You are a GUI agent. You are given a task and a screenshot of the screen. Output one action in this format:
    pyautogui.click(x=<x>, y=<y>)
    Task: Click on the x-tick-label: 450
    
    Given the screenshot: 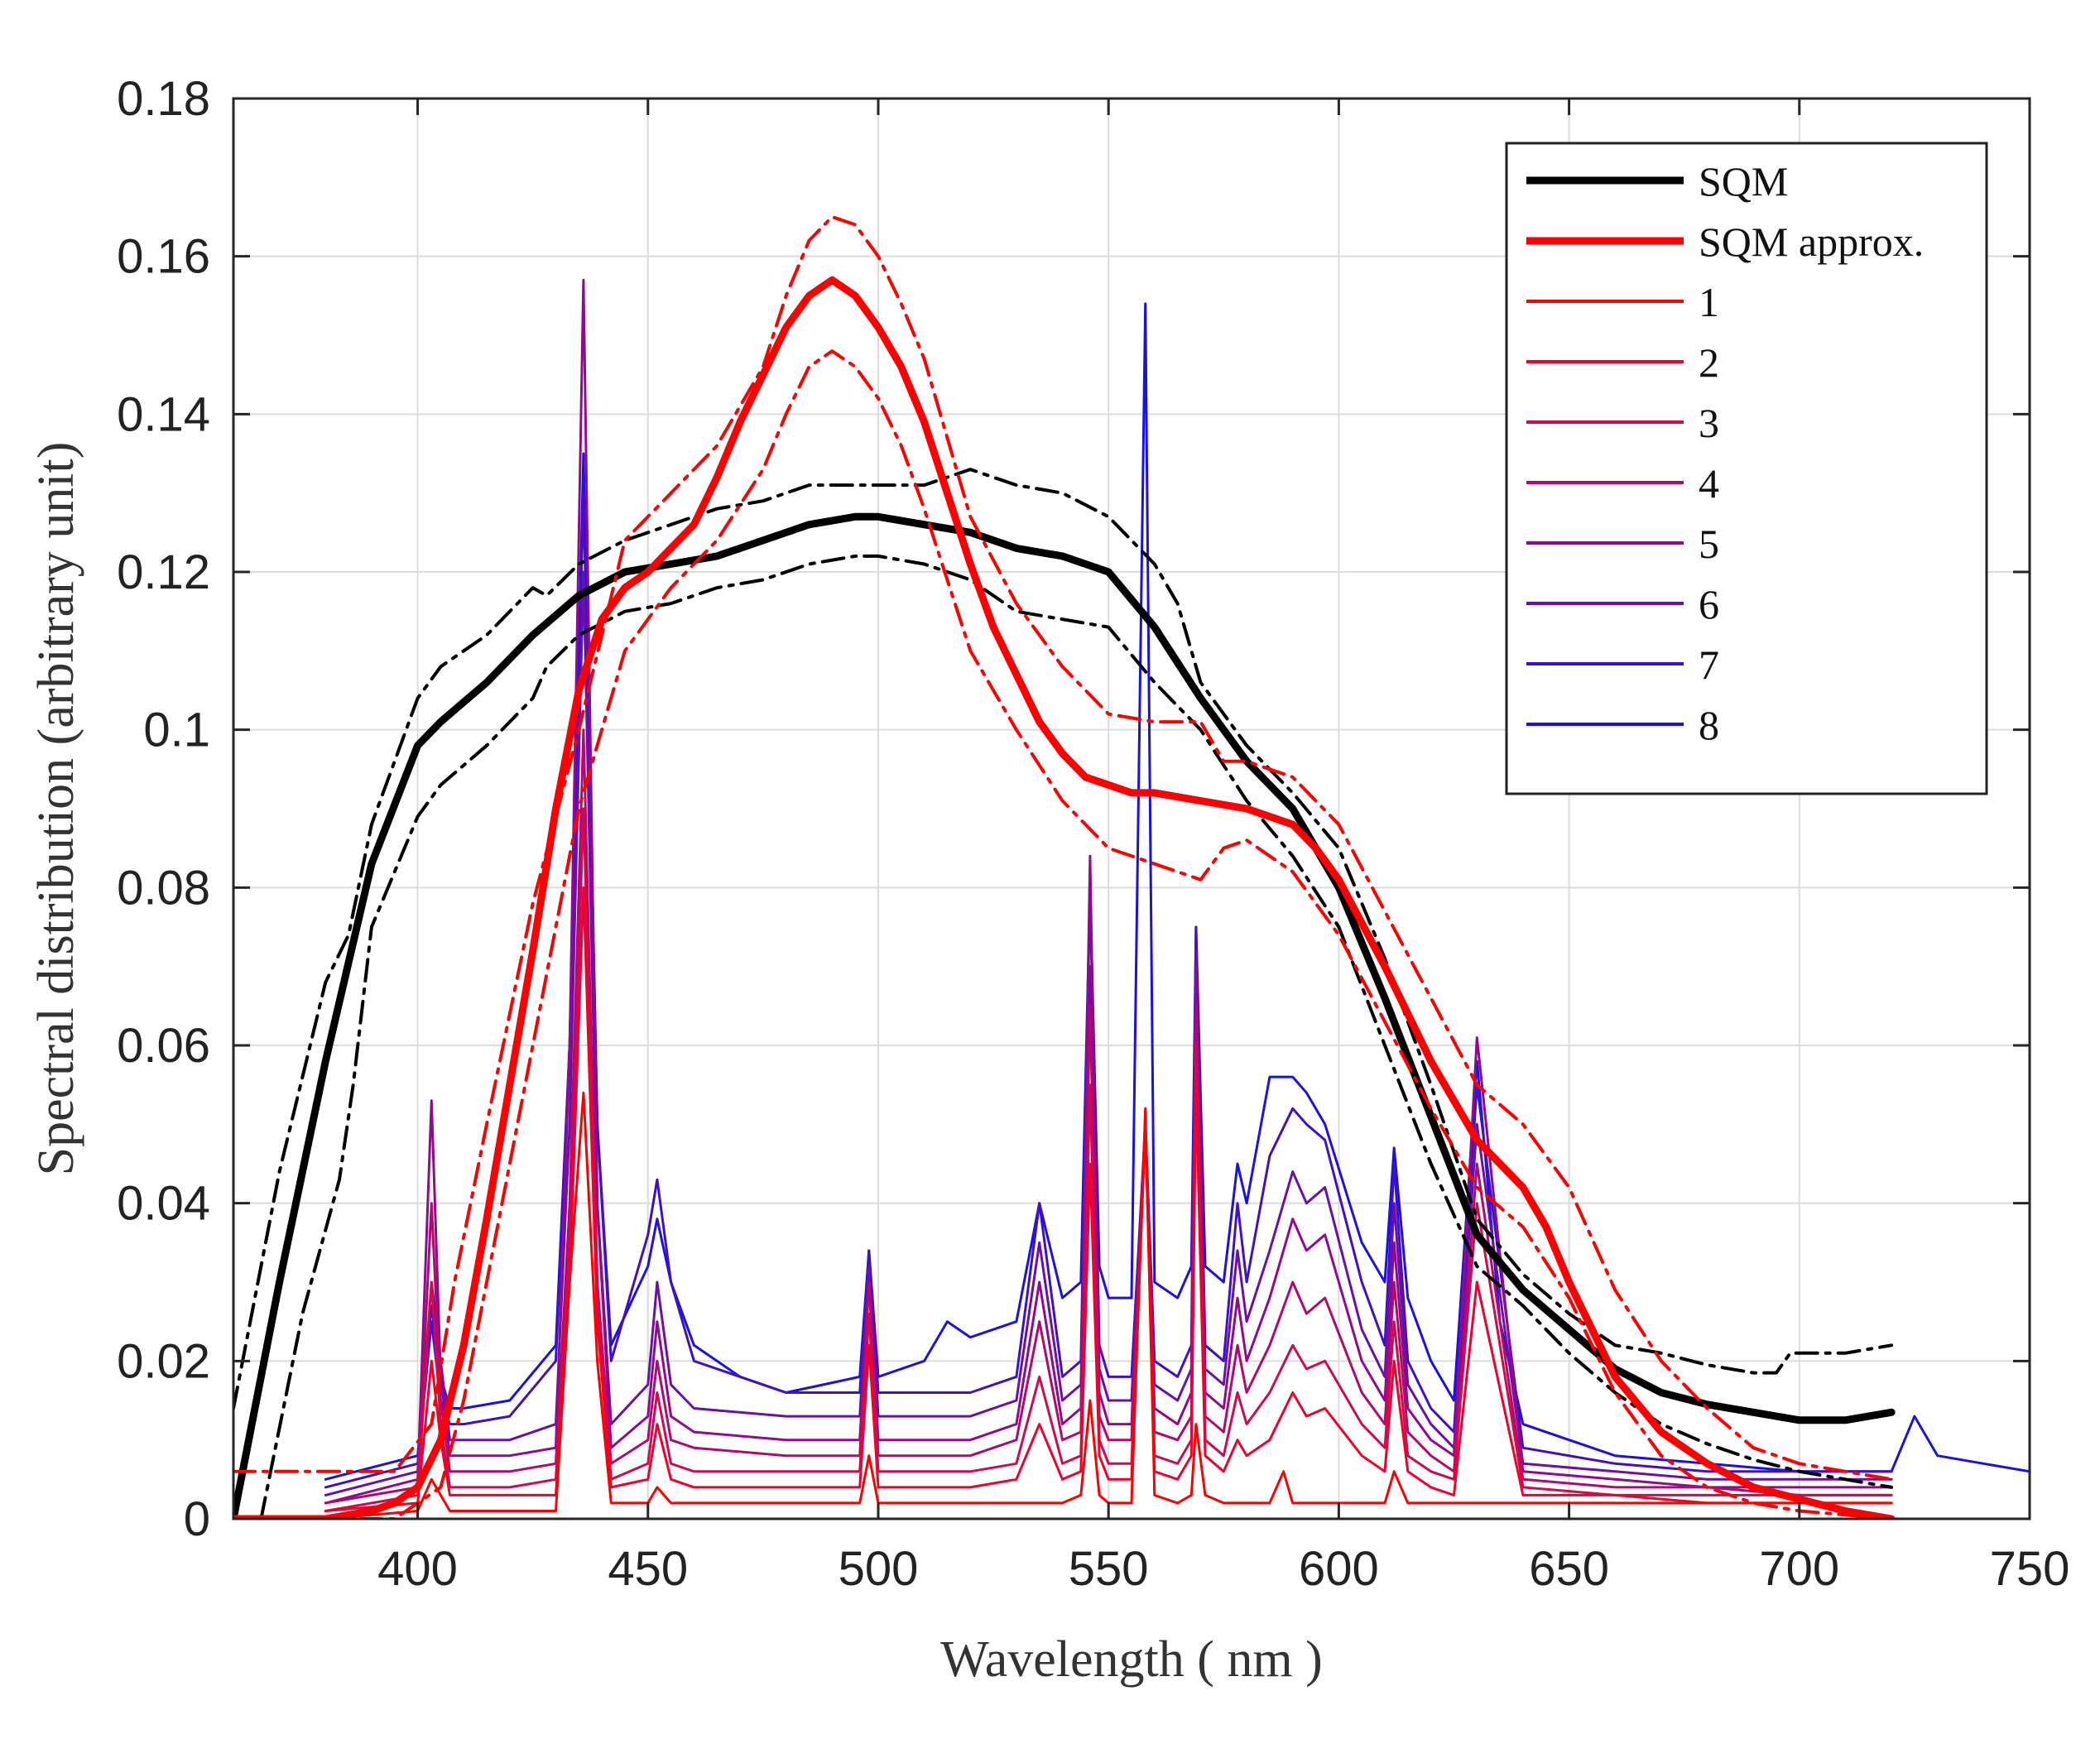 What is the action you would take?
    pyautogui.click(x=648, y=1569)
    